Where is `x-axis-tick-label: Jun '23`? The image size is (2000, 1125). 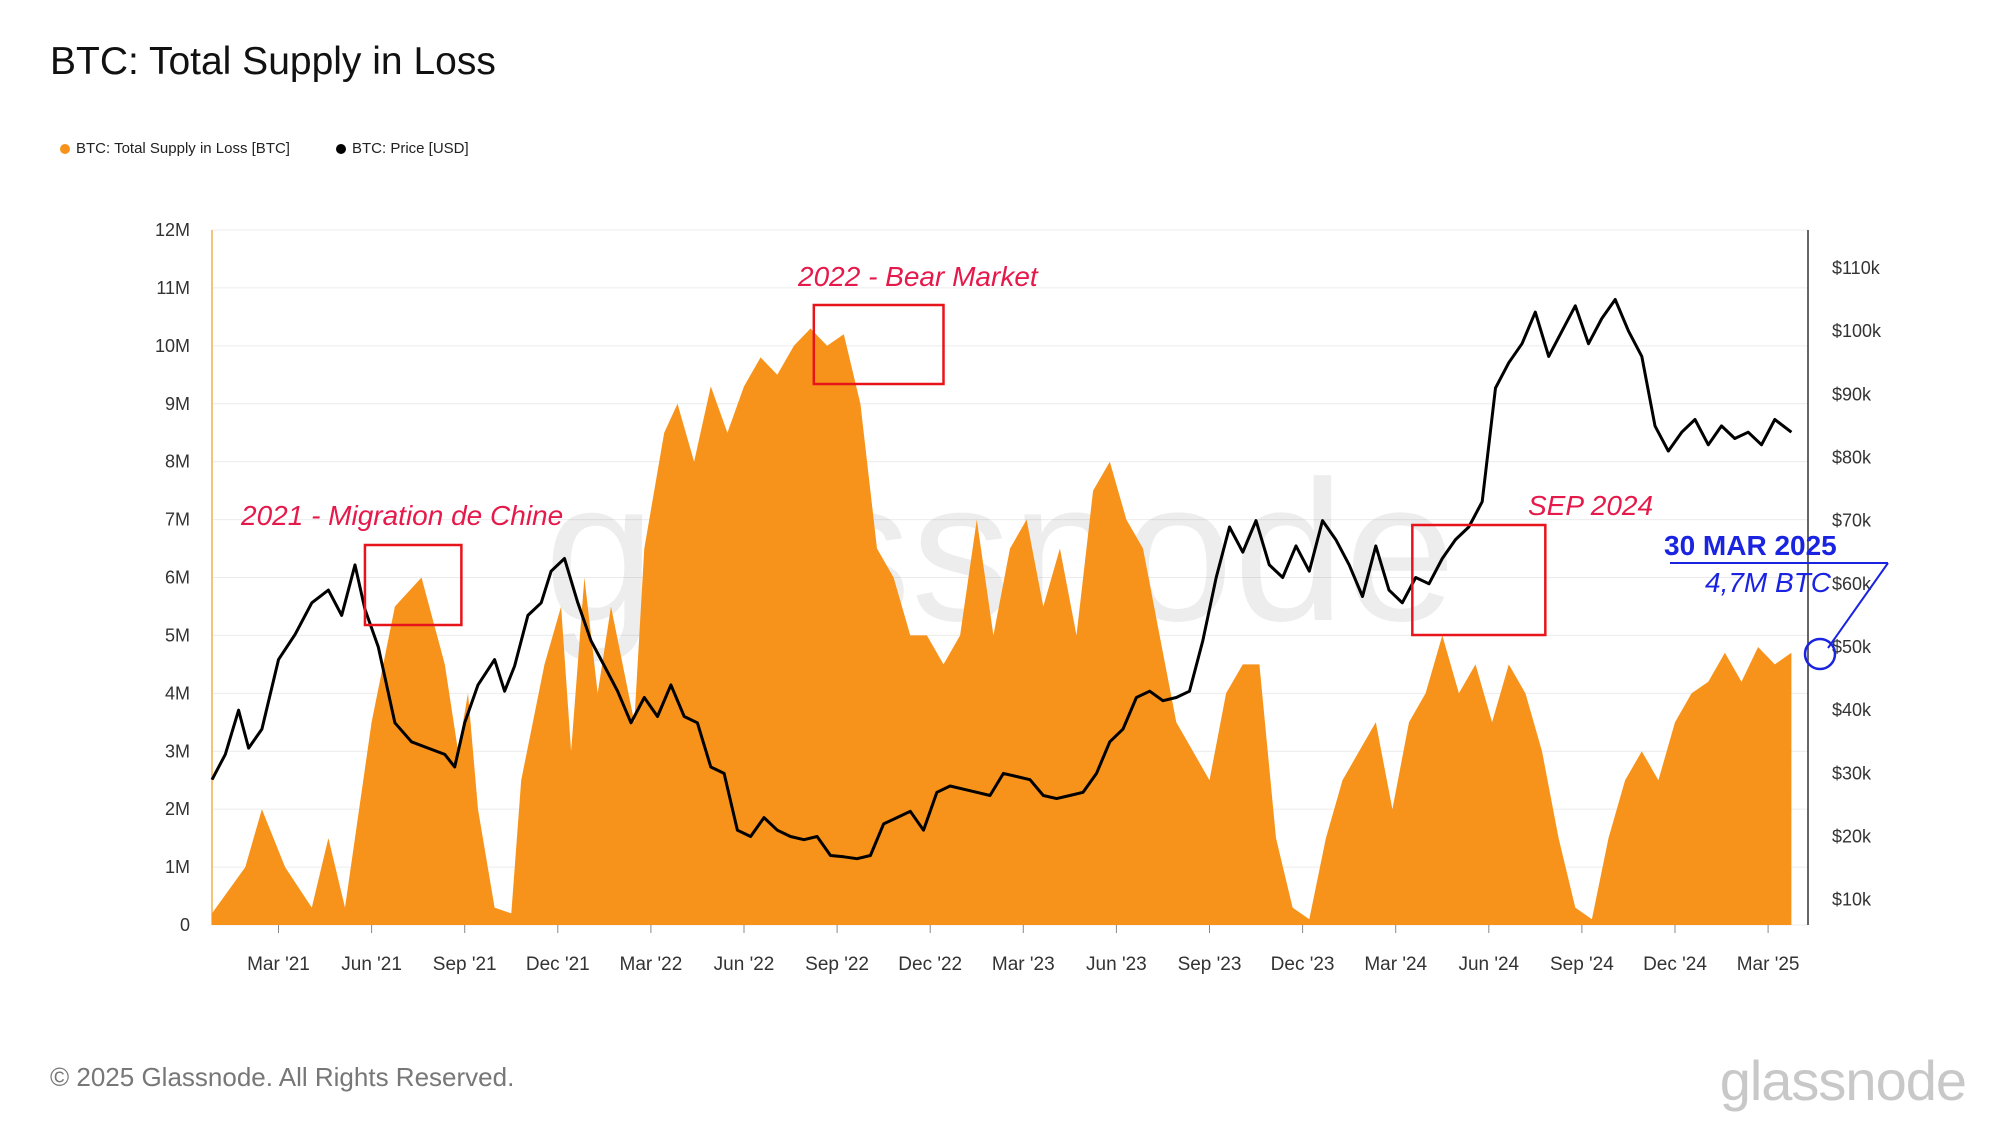 x-axis-tick-label: Jun '23 is located at coordinates (1116, 964).